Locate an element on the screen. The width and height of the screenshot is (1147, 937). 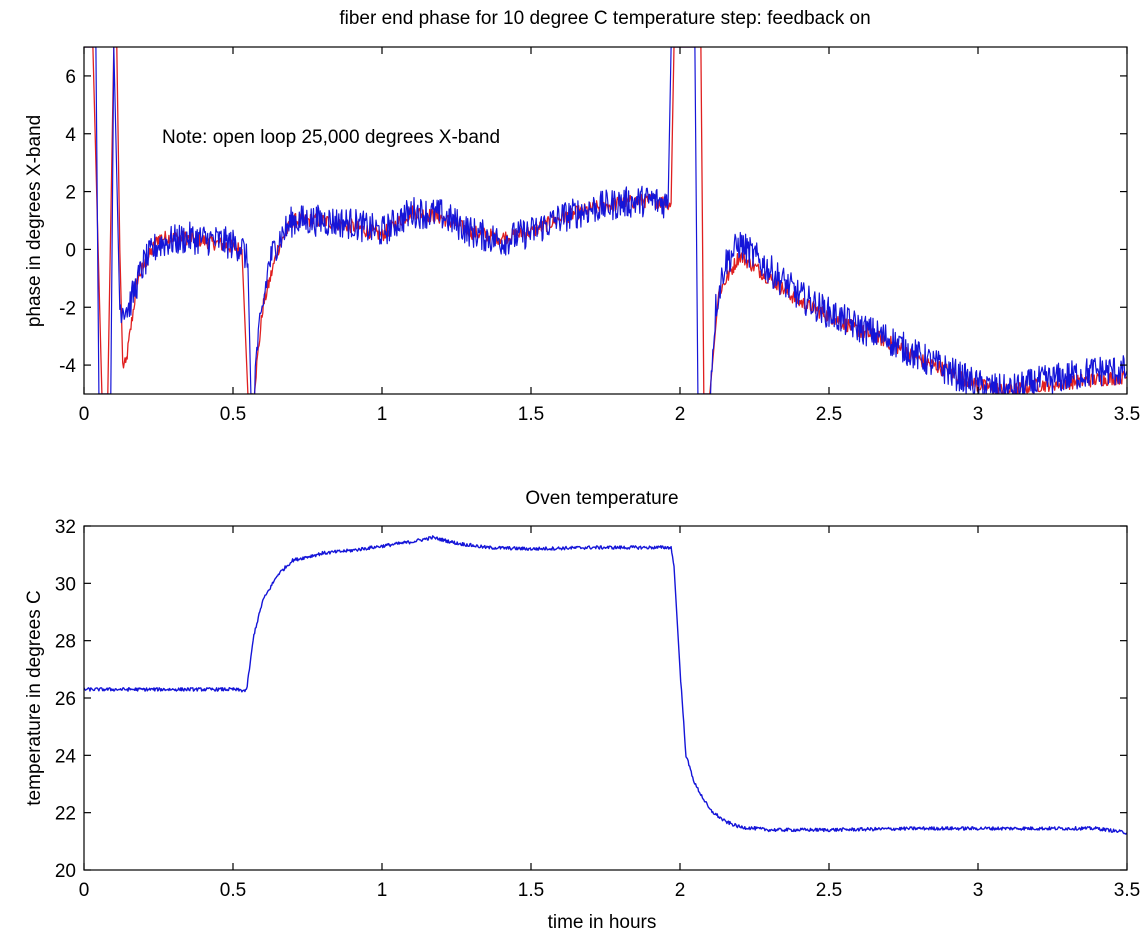
y-tick-label: -2 is located at coordinates (67, 308).